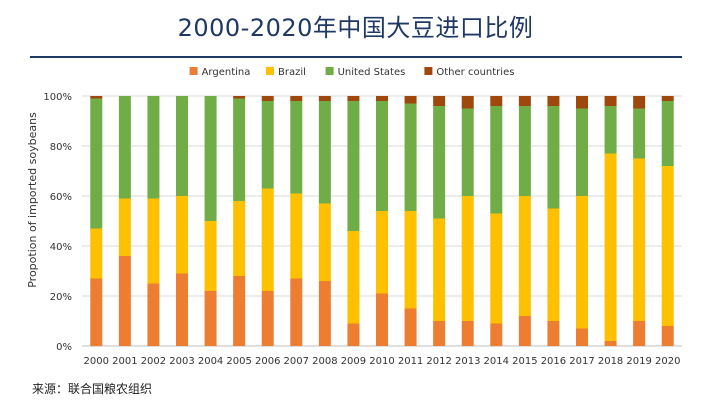  What do you see at coordinates (182, 235) in the screenshot?
I see `bar-brazil-2003` at bounding box center [182, 235].